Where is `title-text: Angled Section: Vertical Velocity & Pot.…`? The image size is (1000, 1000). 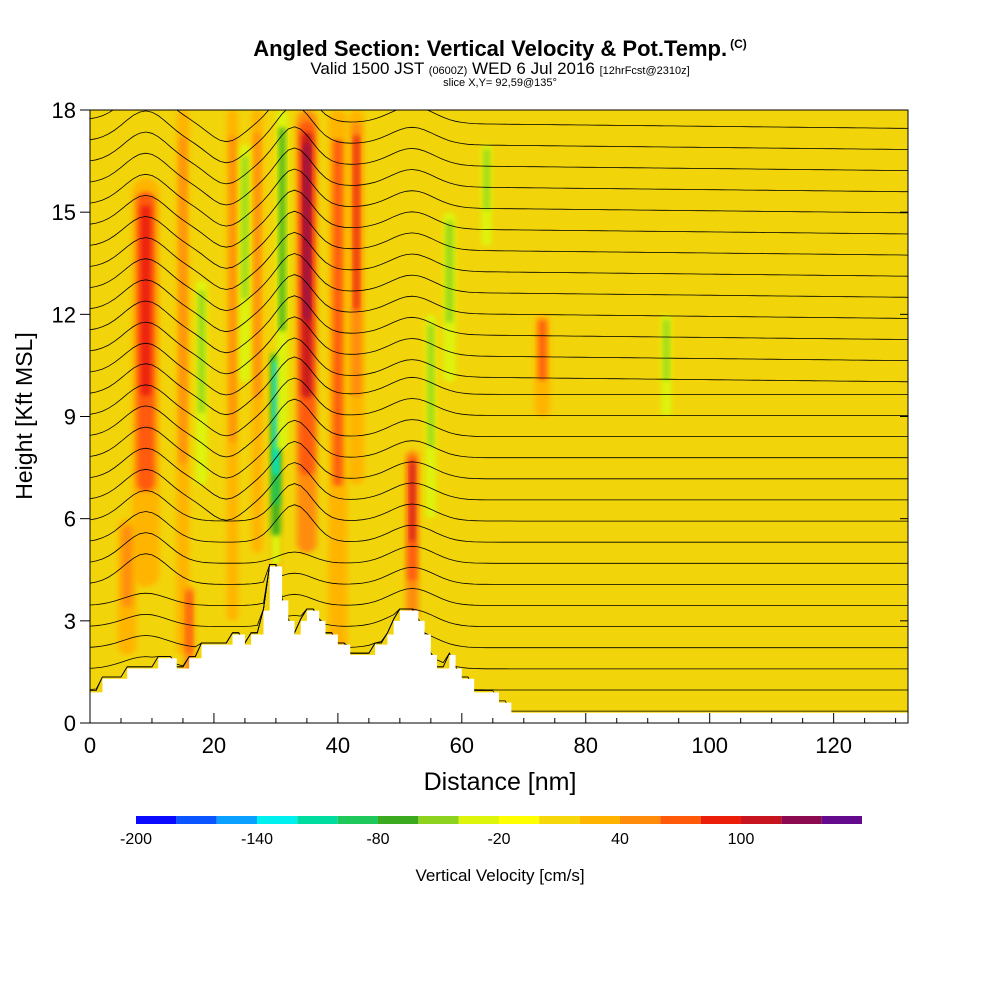 title-text: Angled Section: Vertical Velocity & Pot.… is located at coordinates (490, 48).